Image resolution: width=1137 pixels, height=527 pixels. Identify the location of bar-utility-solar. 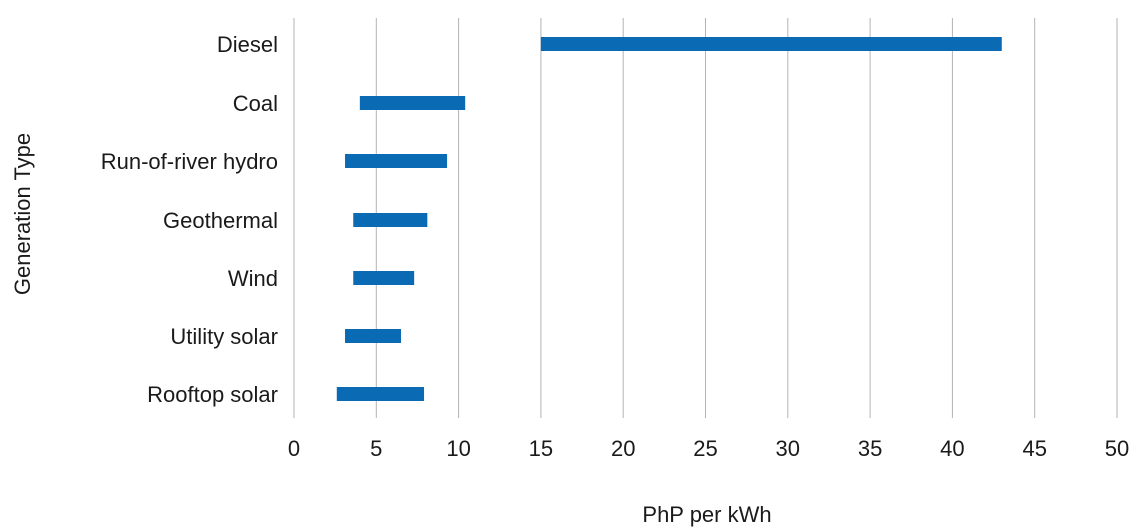
(373, 336).